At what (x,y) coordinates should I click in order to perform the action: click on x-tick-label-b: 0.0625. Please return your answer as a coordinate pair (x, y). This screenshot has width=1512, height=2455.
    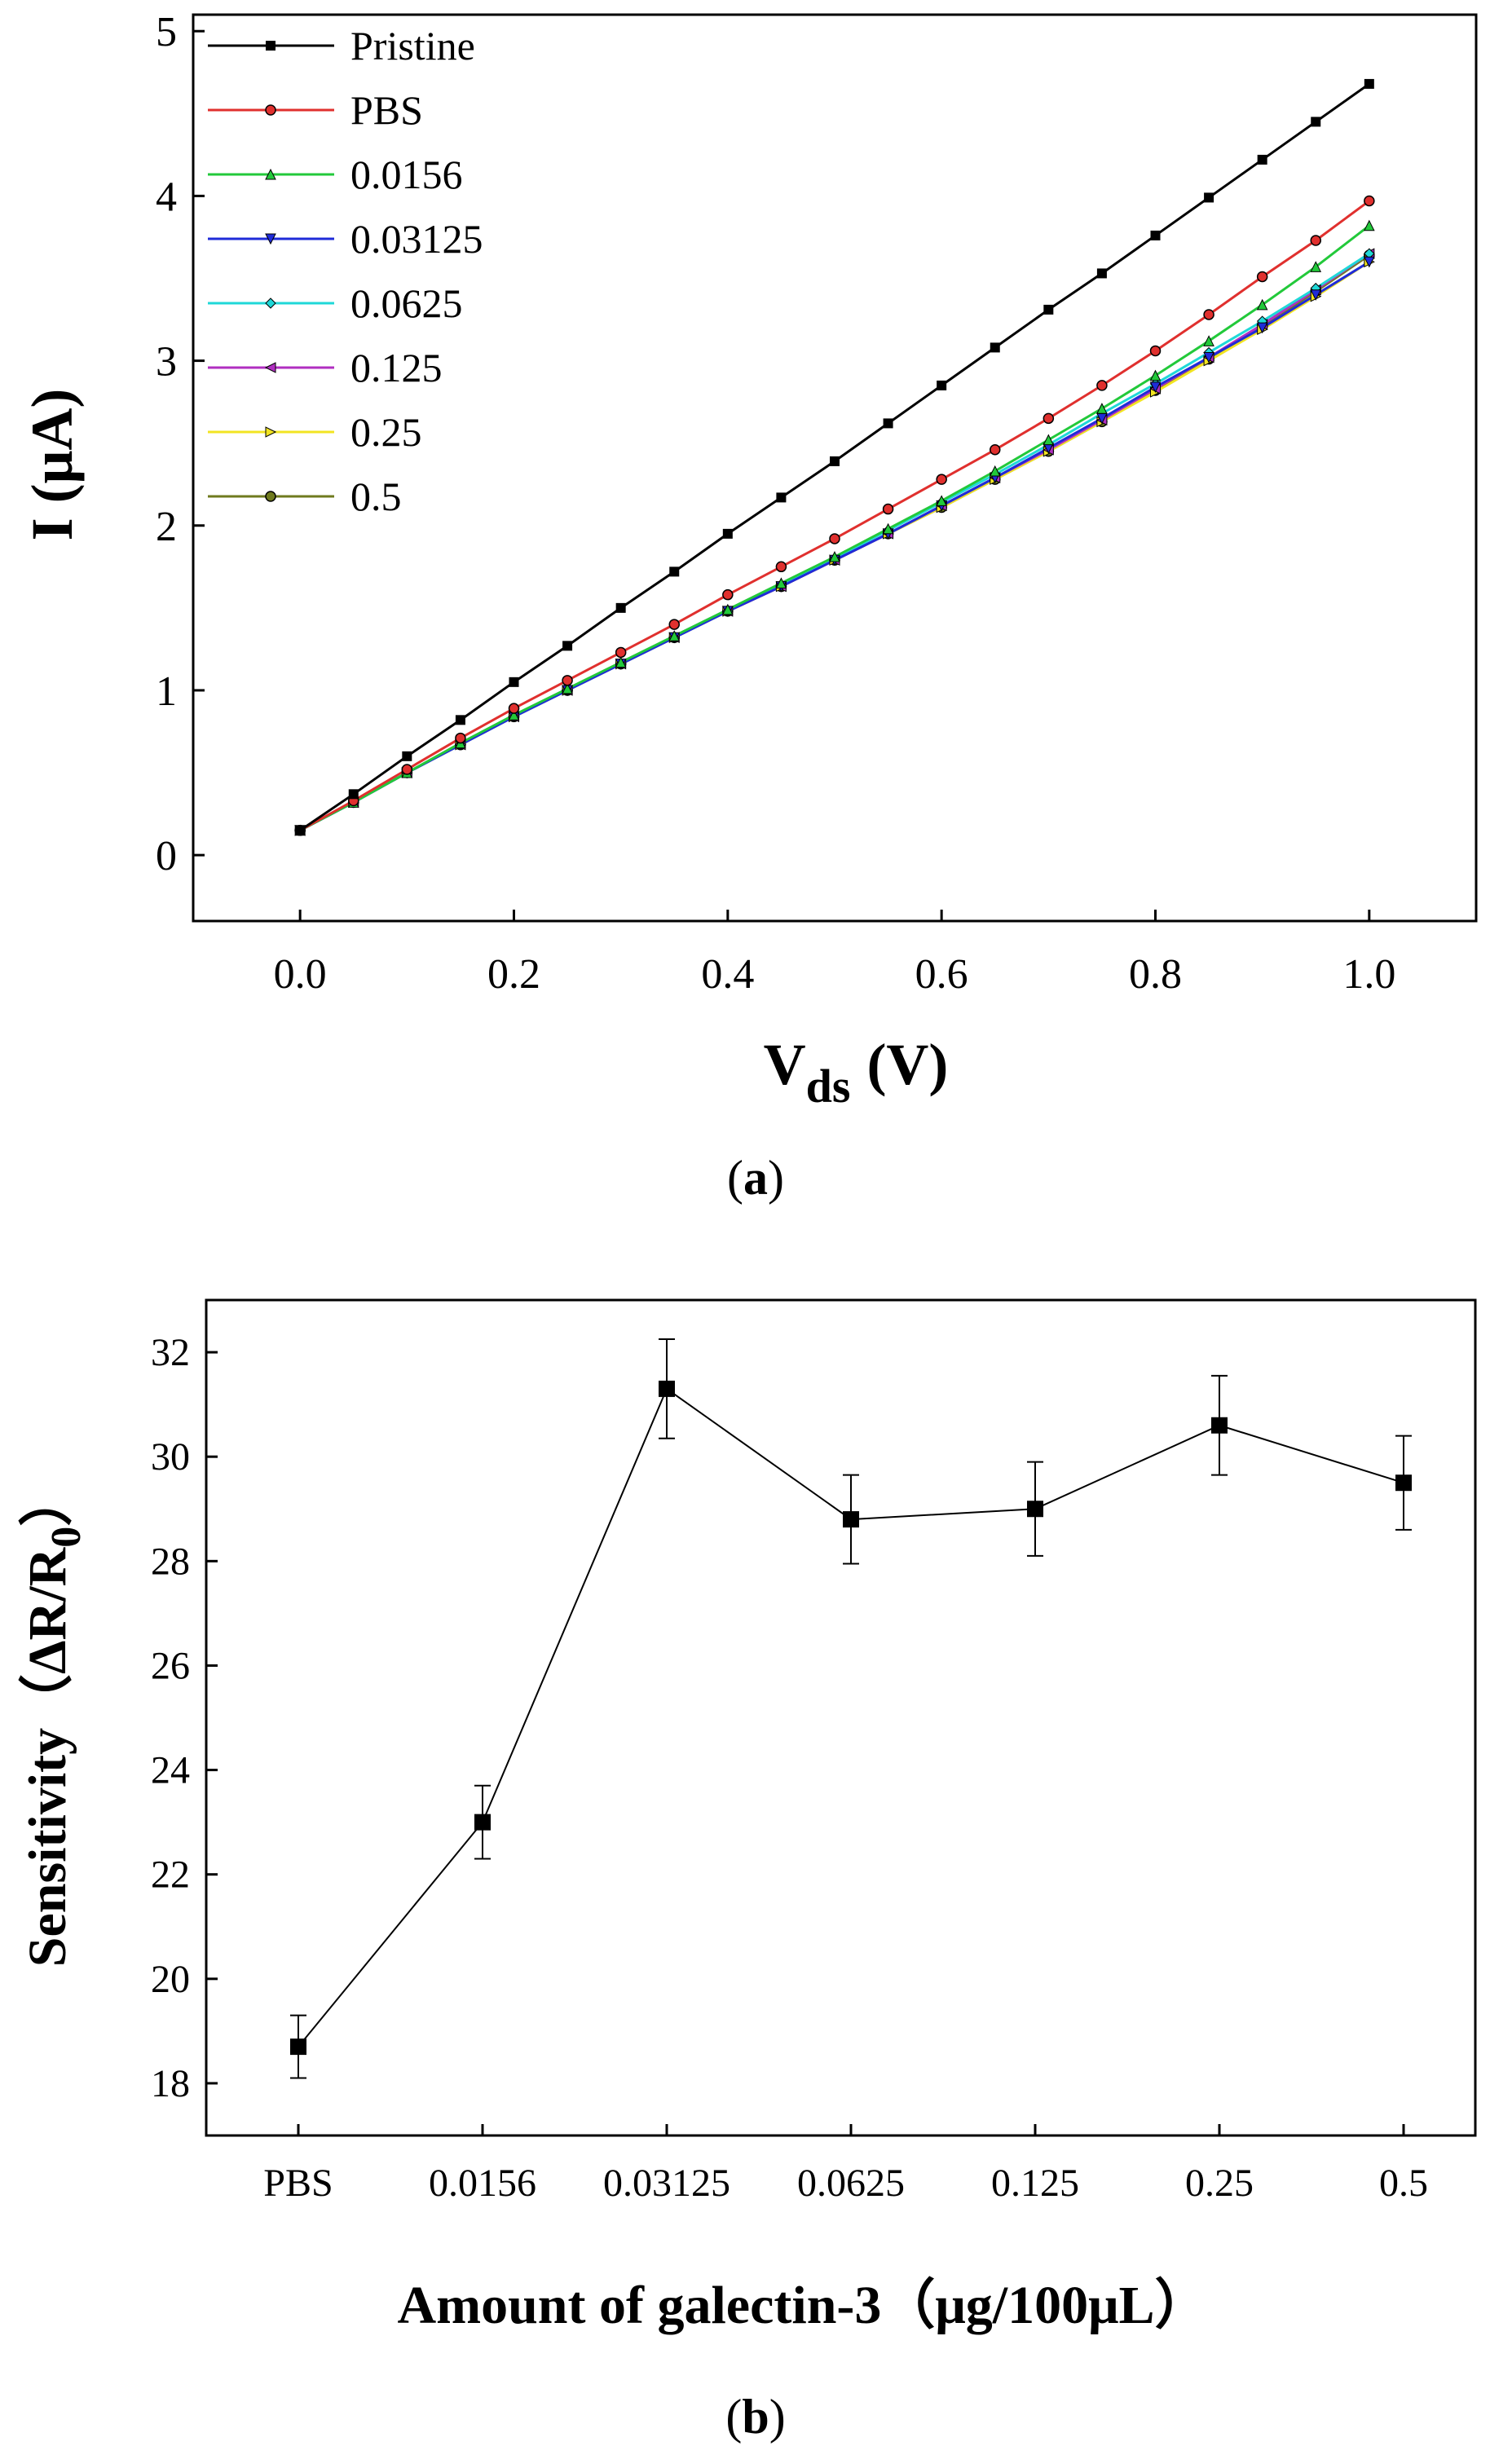
    Looking at the image, I should click on (851, 2183).